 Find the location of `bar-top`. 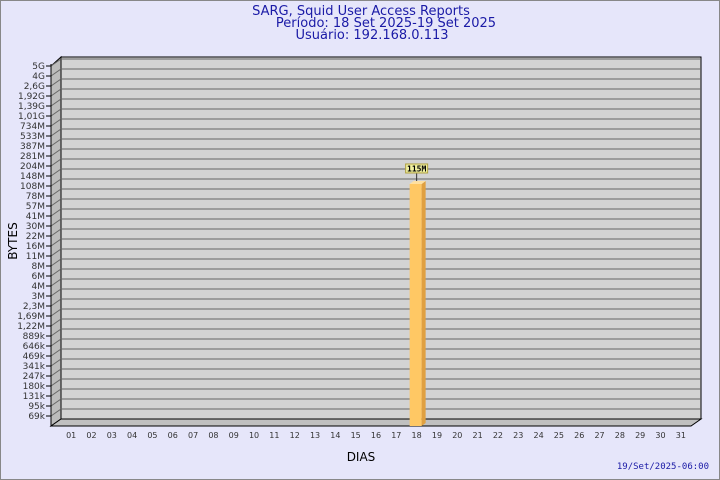

bar-top is located at coordinates (417, 182).